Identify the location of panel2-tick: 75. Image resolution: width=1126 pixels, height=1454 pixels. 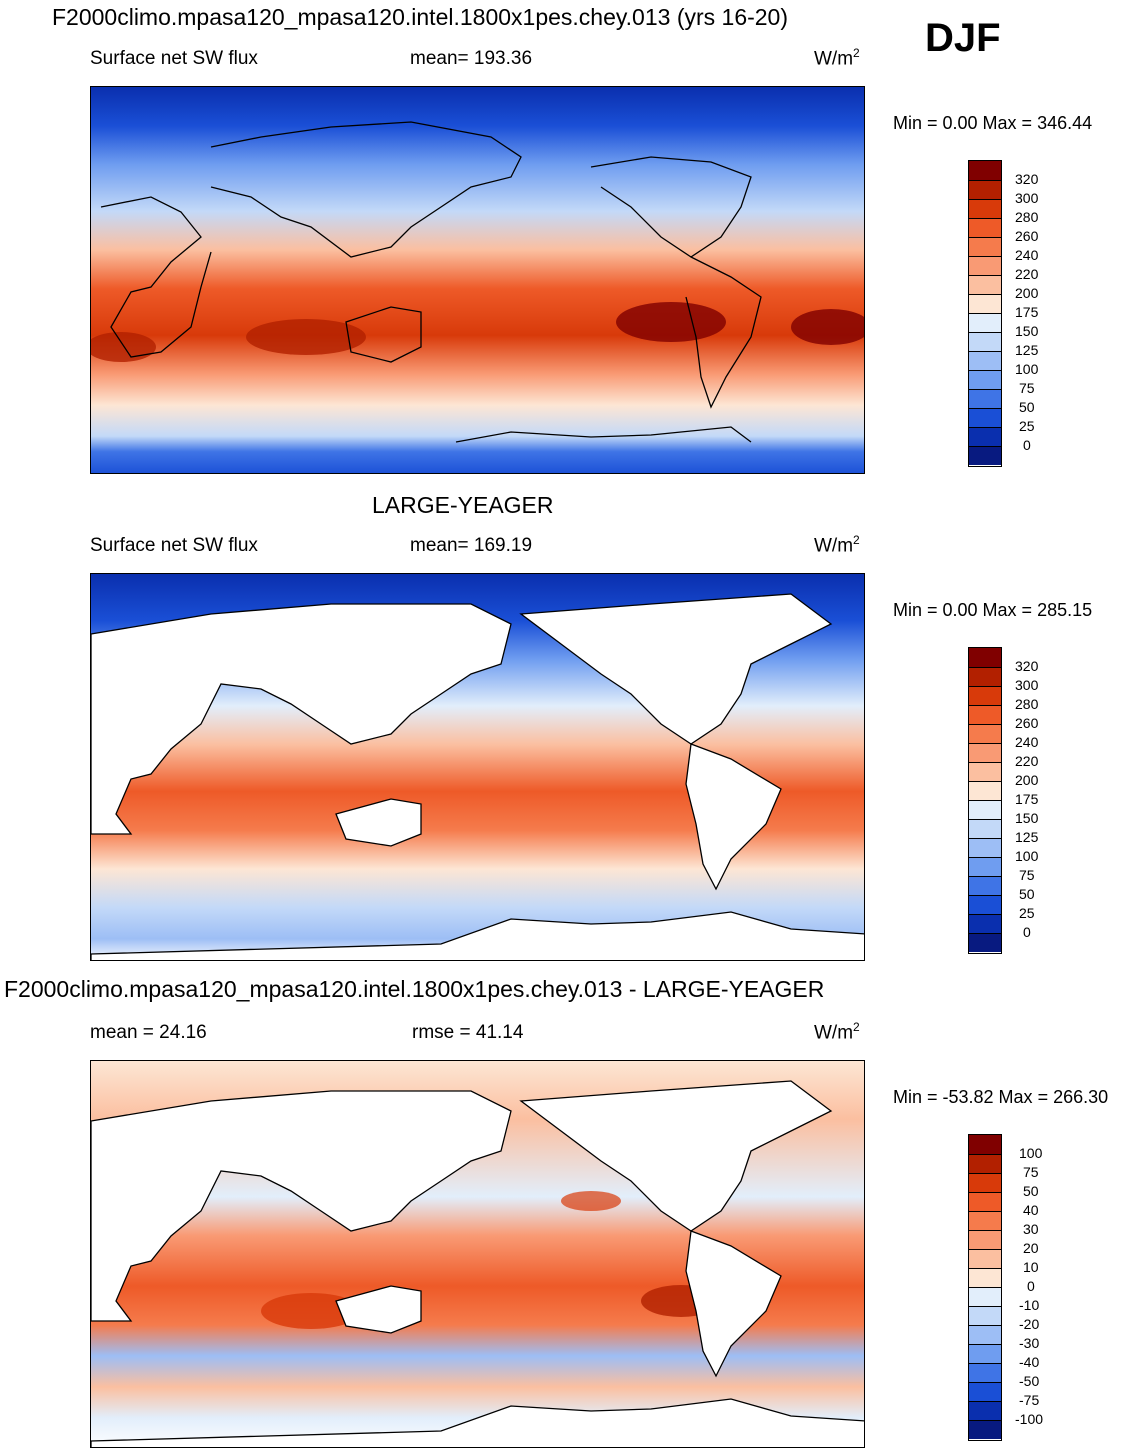
(1027, 875).